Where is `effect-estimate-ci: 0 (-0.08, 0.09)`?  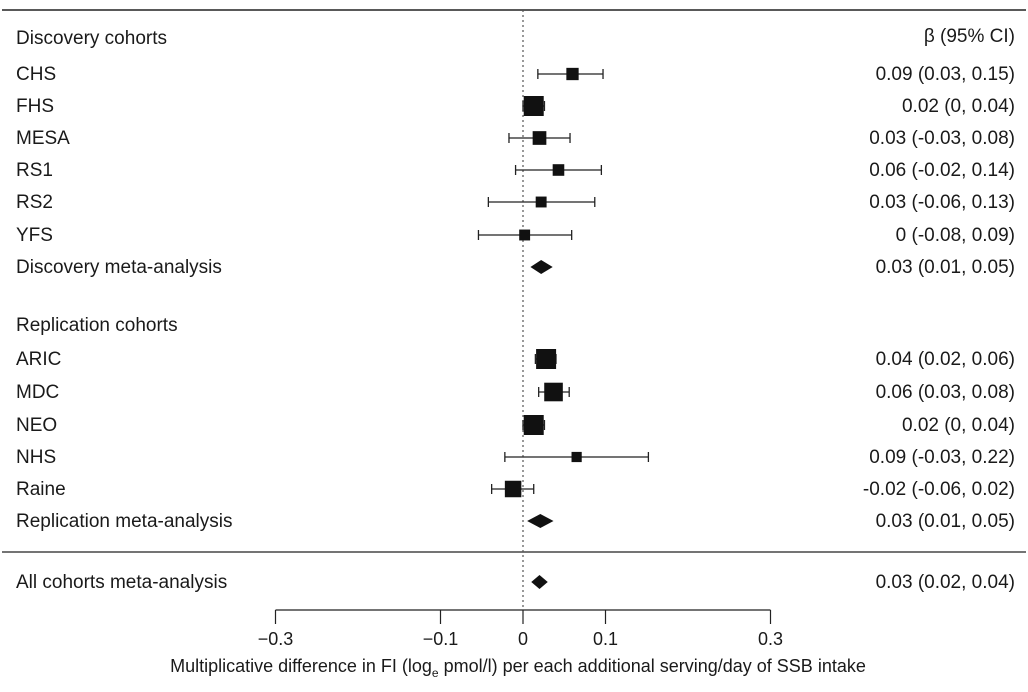 effect-estimate-ci: 0 (-0.08, 0.09) is located at coordinates (955, 235).